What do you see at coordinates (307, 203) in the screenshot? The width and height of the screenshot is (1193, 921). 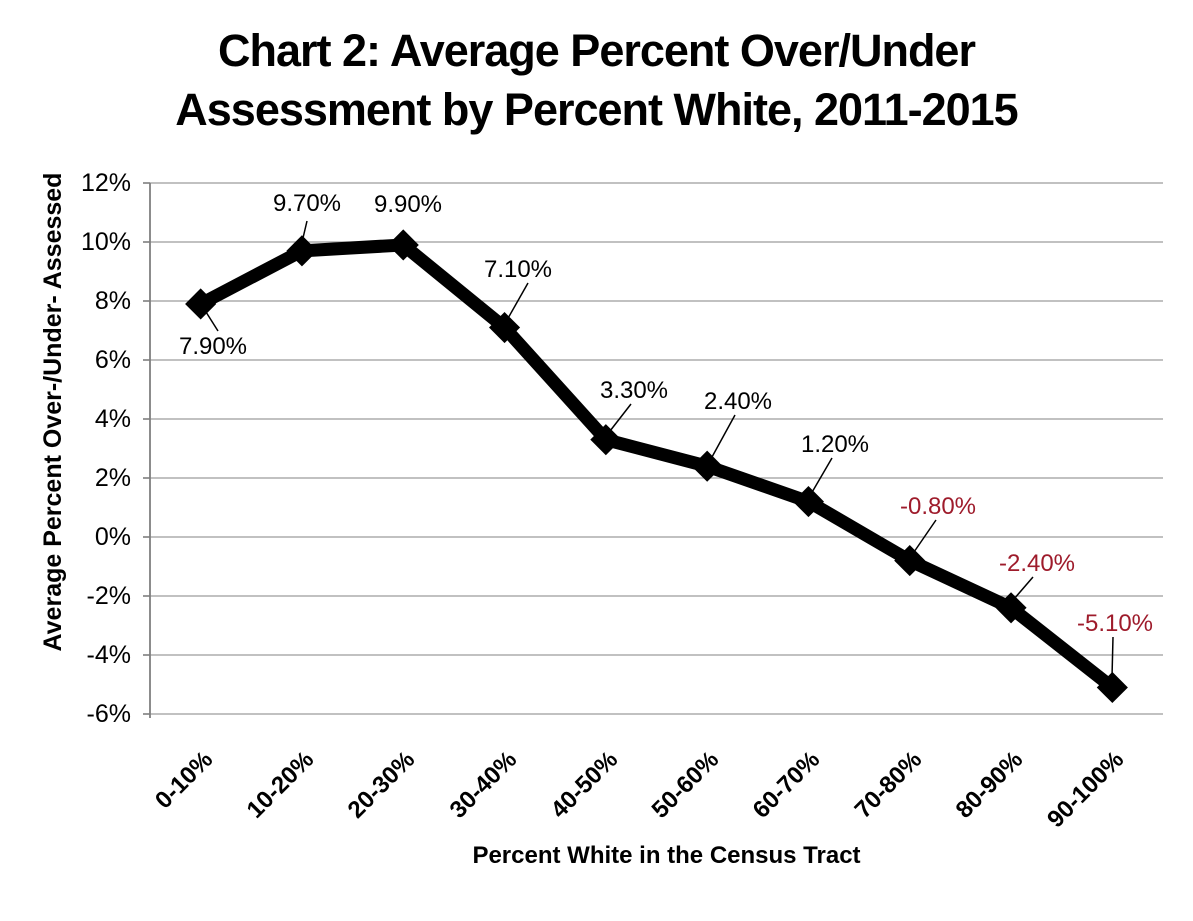 I see `data-label: 9.70%` at bounding box center [307, 203].